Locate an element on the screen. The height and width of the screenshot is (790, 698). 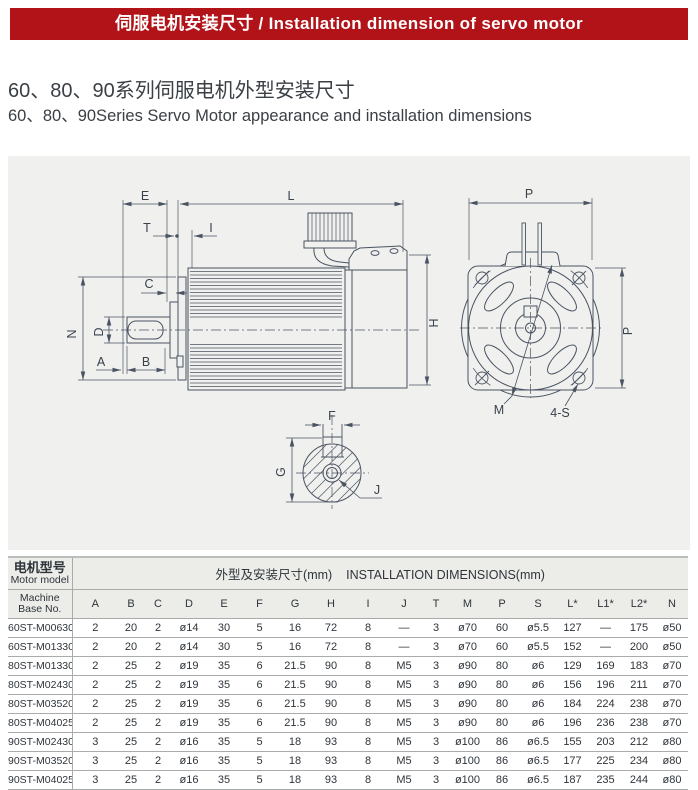
dim-label-a: A is located at coordinates (101, 362).